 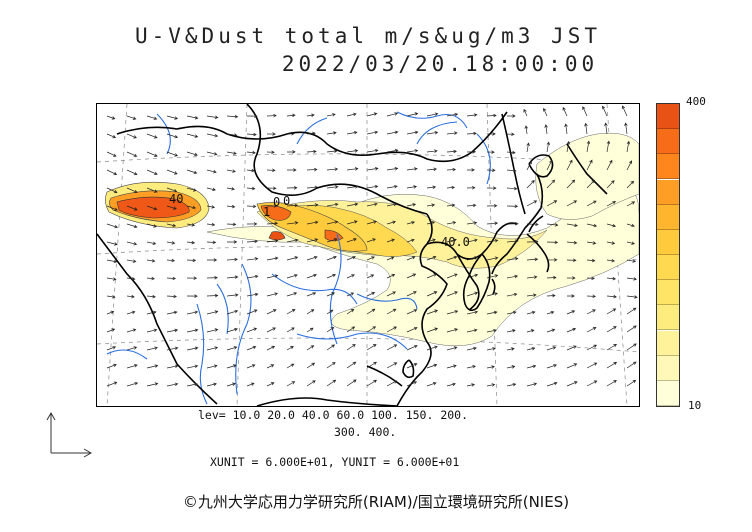 What do you see at coordinates (276, 202) in the screenshot?
I see `contour-label-center-b: 0` at bounding box center [276, 202].